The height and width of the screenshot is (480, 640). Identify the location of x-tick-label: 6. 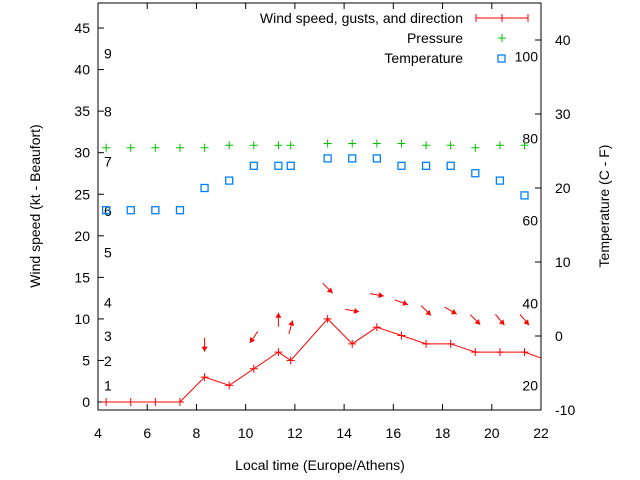
(147, 433).